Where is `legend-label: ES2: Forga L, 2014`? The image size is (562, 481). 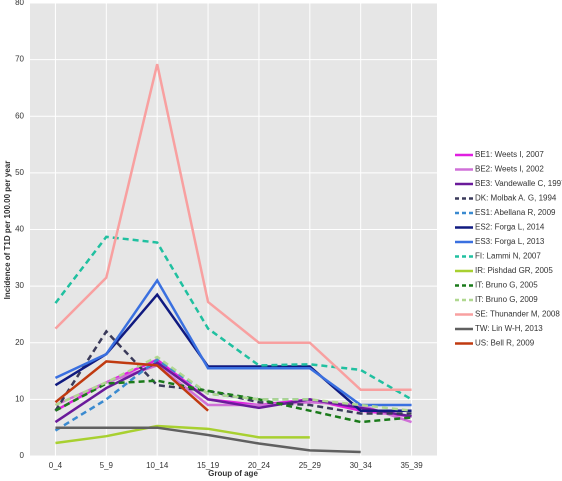 legend-label: ES2: Forga L, 2014 is located at coordinates (510, 227).